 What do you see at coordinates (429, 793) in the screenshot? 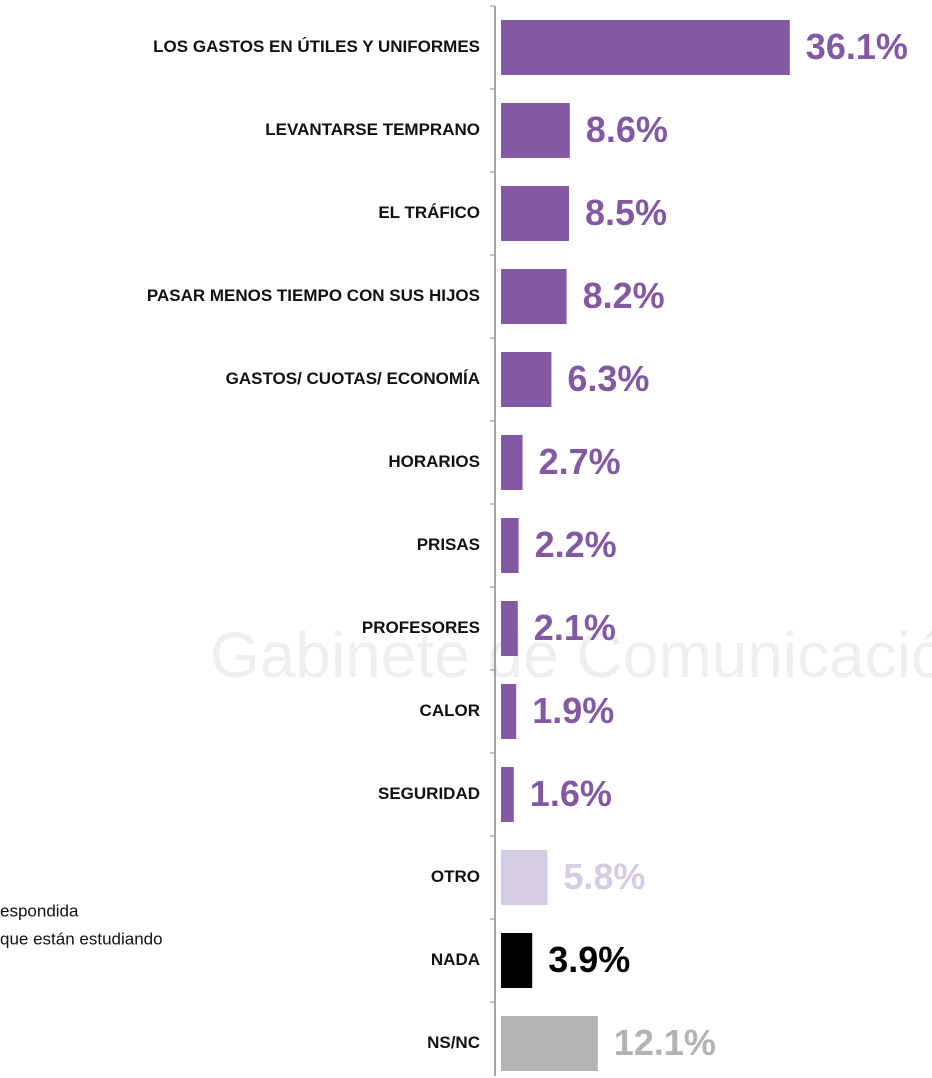
I see `category-label: SEGURIDAD` at bounding box center [429, 793].